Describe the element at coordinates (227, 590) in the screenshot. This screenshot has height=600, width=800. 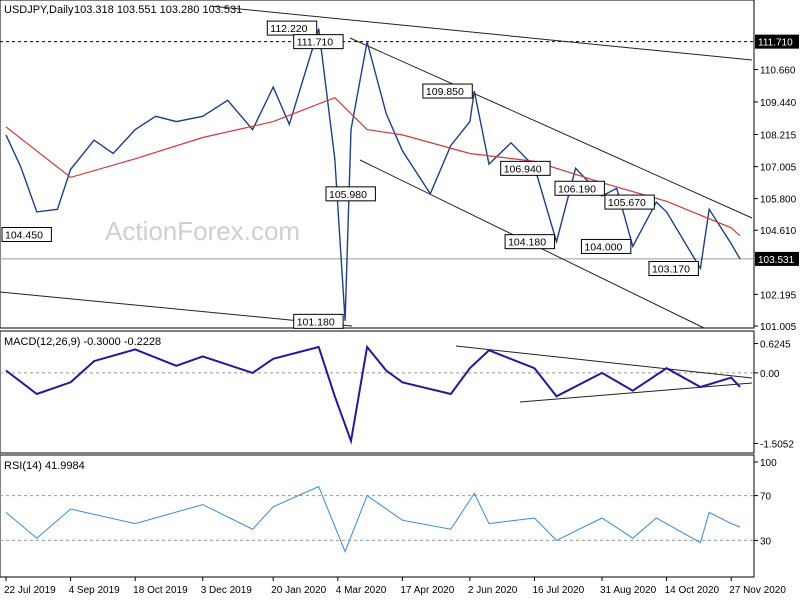
I see `x-tick-label: 3 Dec 2019` at that location.